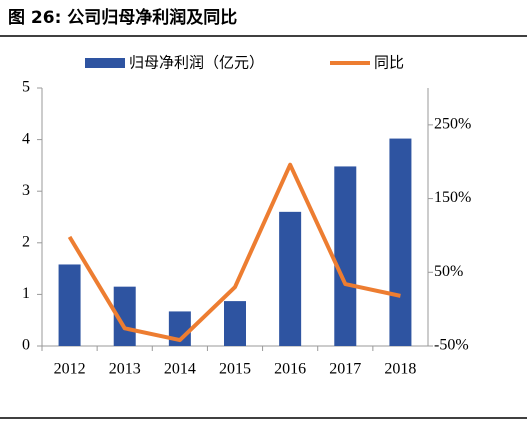 The height and width of the screenshot is (438, 527). I want to click on legend-label: 归母净利润（亿元）, so click(196, 63).